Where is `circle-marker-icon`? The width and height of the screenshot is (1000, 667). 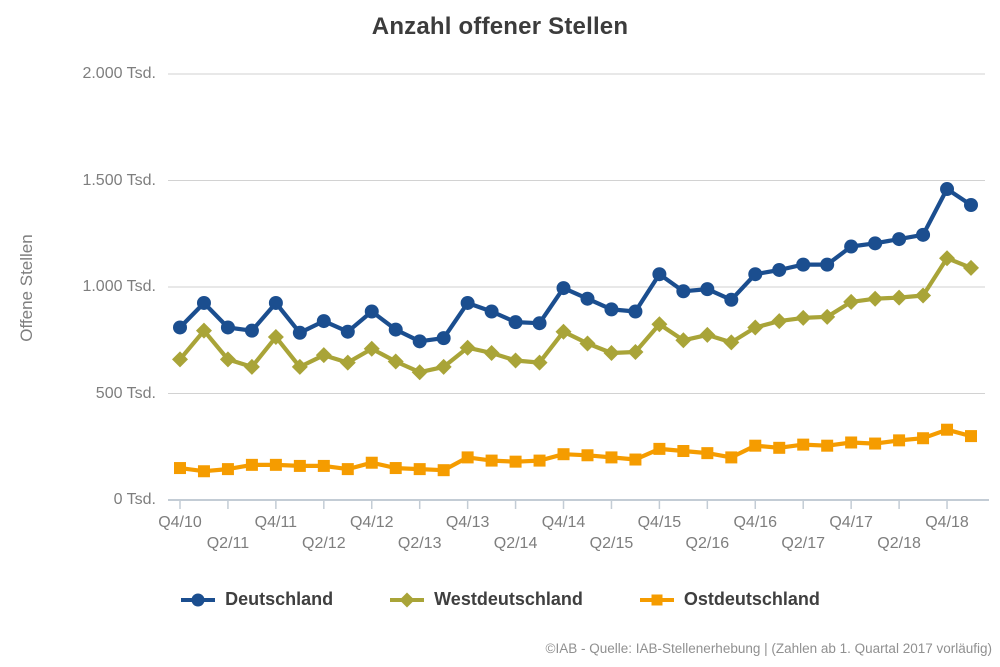
circle-marker-icon is located at coordinates (198, 599).